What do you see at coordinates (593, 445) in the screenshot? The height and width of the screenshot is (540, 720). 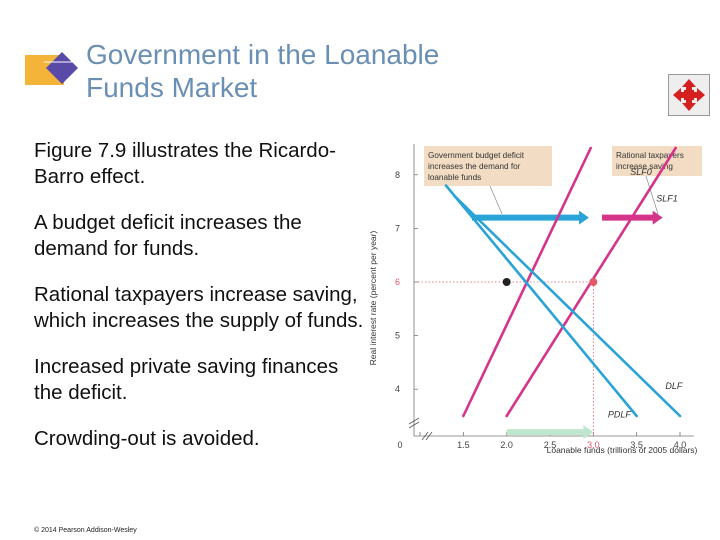 I see `x-tick-label: 3.0` at bounding box center [593, 445].